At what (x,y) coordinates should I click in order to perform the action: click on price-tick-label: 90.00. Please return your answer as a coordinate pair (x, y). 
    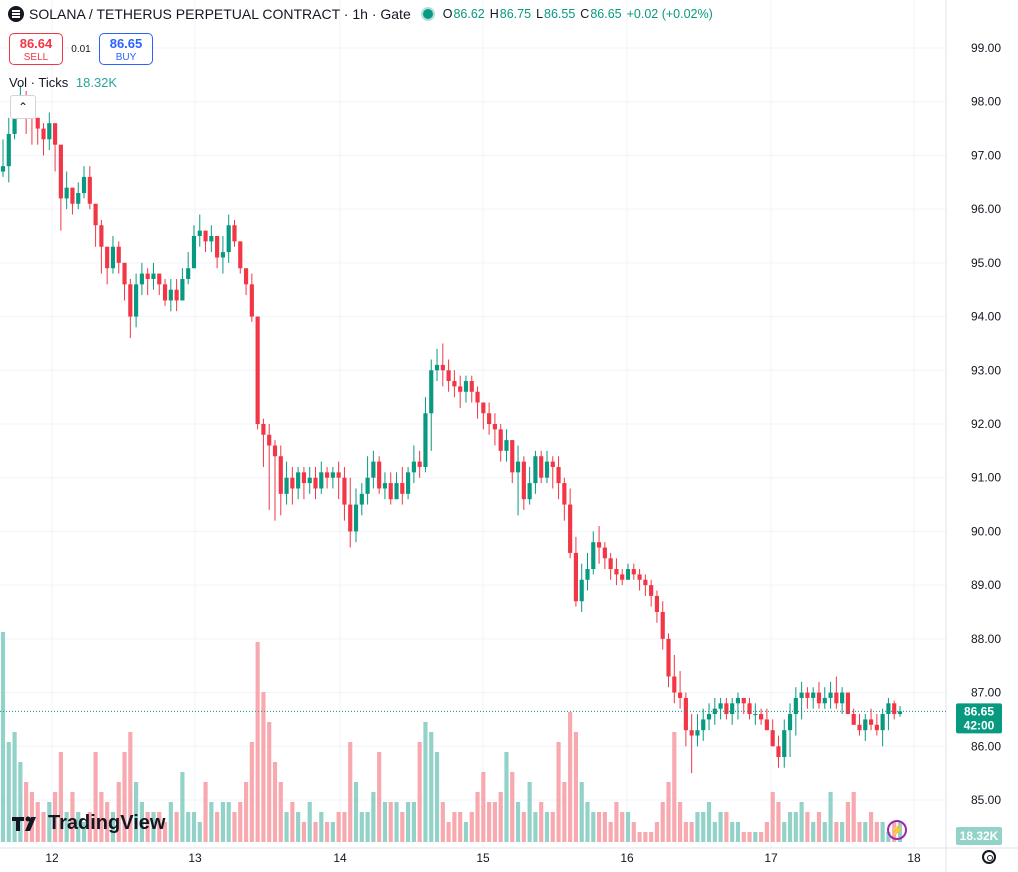
    Looking at the image, I should click on (986, 531).